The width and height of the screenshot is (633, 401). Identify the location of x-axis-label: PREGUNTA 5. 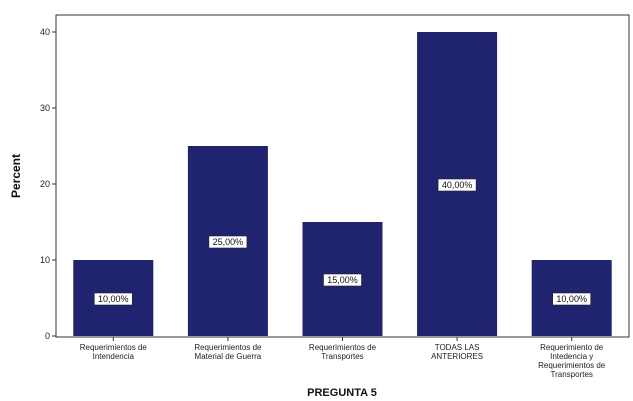
(342, 393).